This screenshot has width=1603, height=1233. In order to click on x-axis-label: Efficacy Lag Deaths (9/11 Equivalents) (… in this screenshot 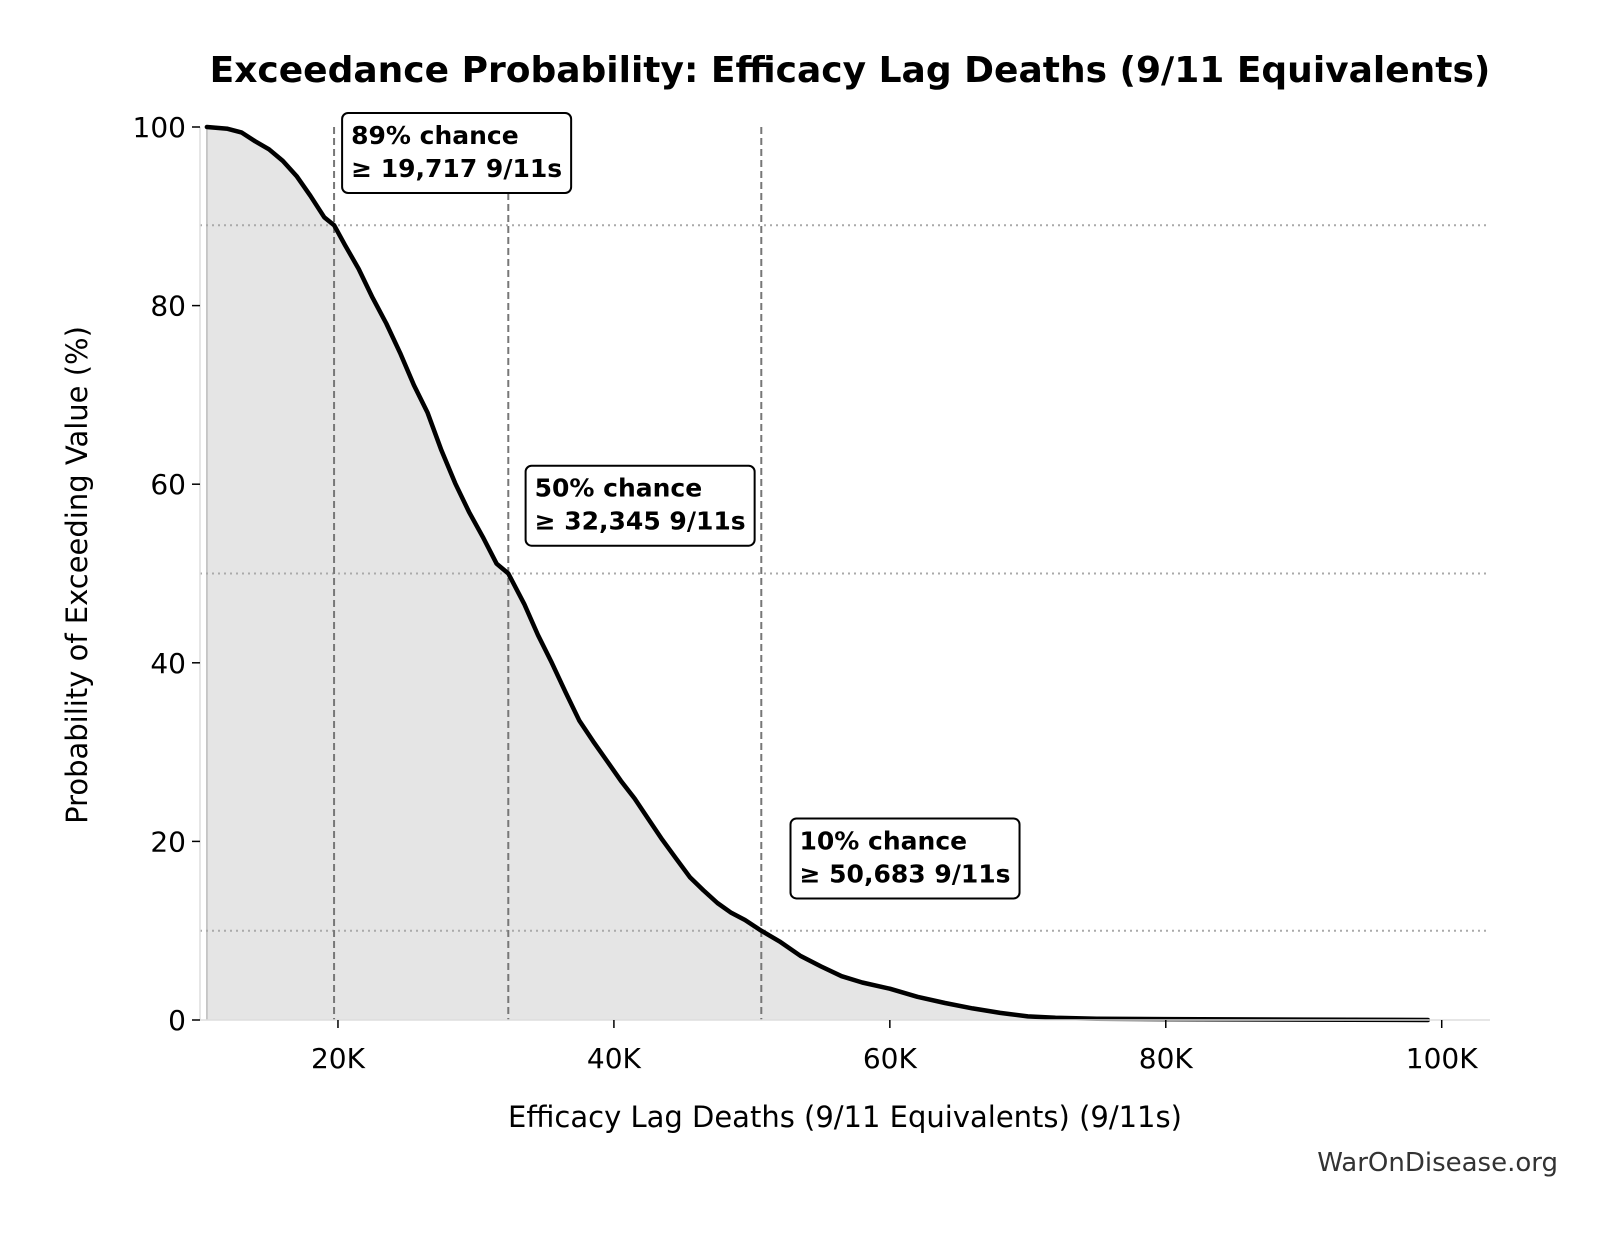, I will do `click(845, 1117)`.